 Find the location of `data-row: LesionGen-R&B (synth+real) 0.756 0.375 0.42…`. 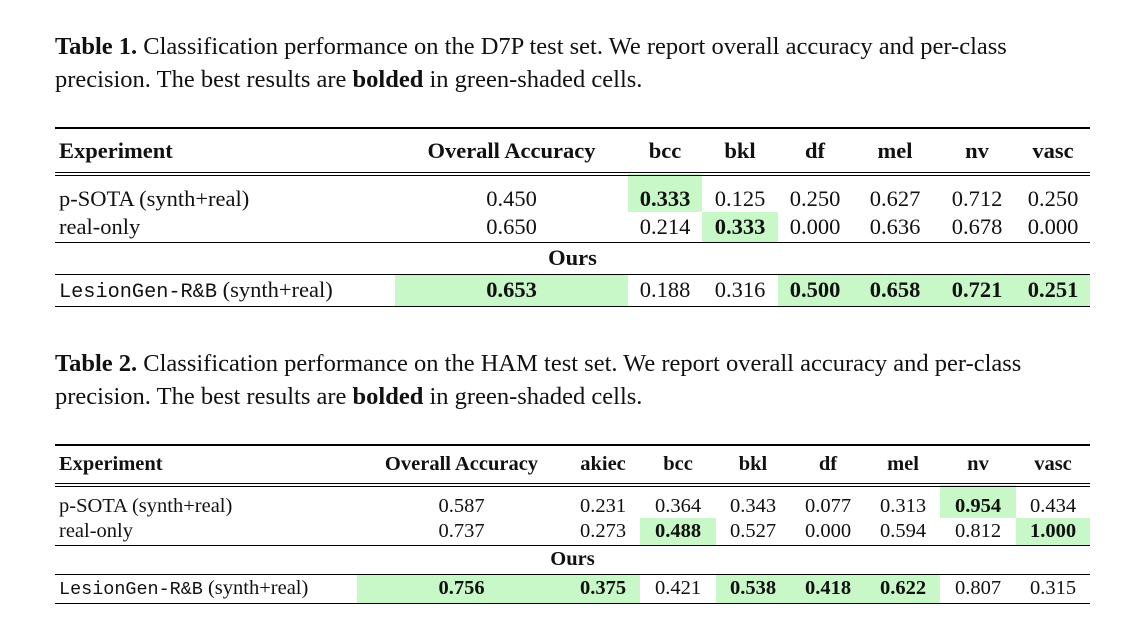

data-row: LesionGen-R&B (synth+real) 0.756 0.375 0.42… is located at coordinates (572, 588).